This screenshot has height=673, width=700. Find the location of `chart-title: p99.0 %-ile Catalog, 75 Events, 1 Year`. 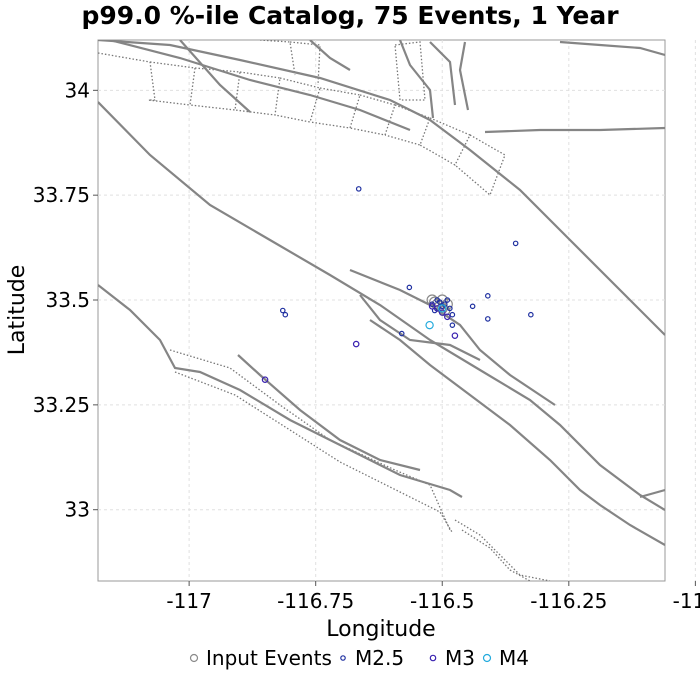

chart-title: p99.0 %-ile Catalog, 75 Events, 1 Year is located at coordinates (350, 15).